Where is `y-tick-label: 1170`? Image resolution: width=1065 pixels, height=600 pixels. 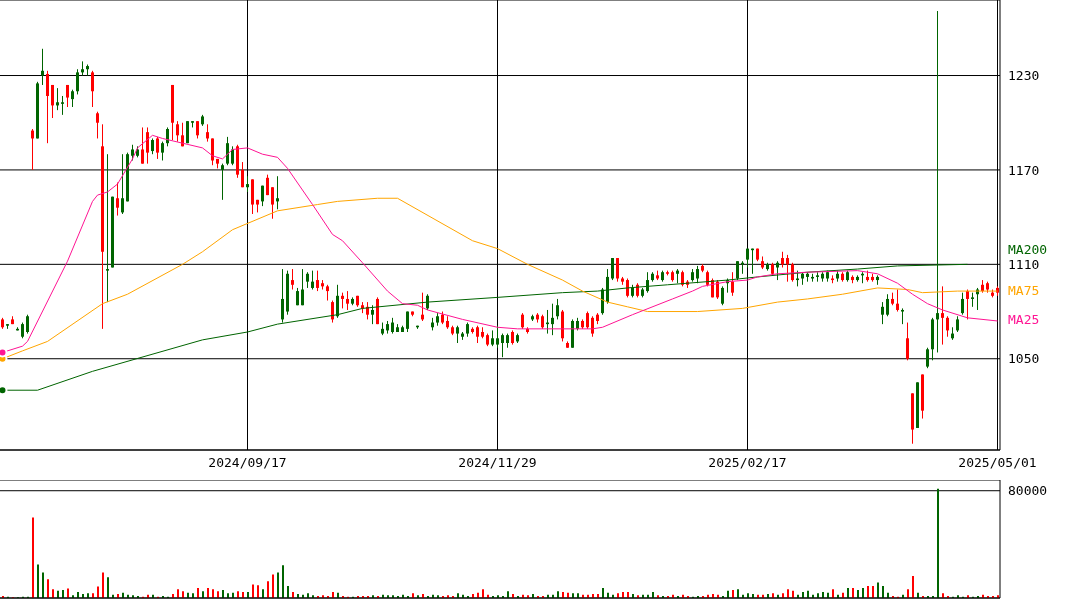 y-tick-label: 1170 is located at coordinates (1024, 170).